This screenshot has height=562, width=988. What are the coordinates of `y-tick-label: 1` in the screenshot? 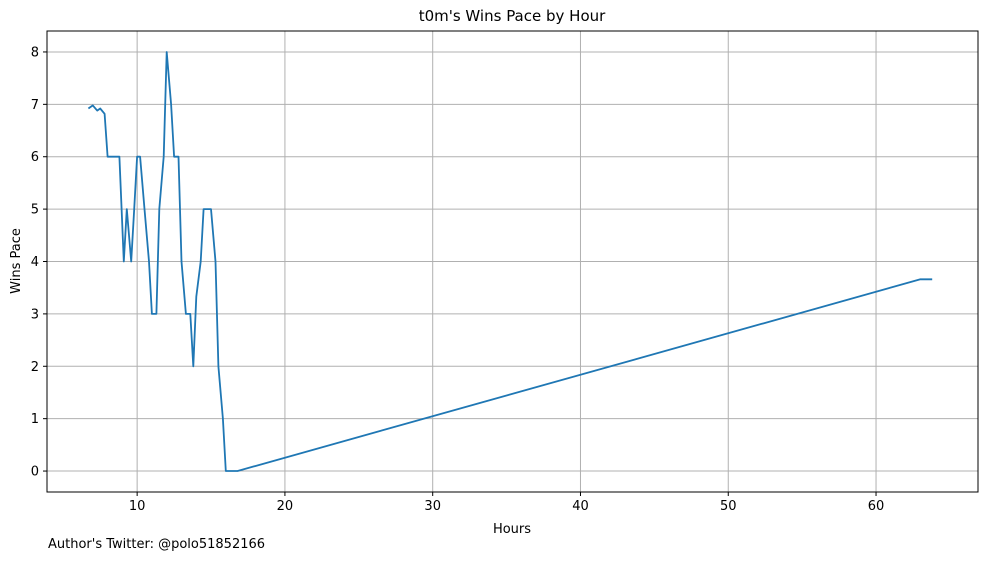 It's located at (35, 419).